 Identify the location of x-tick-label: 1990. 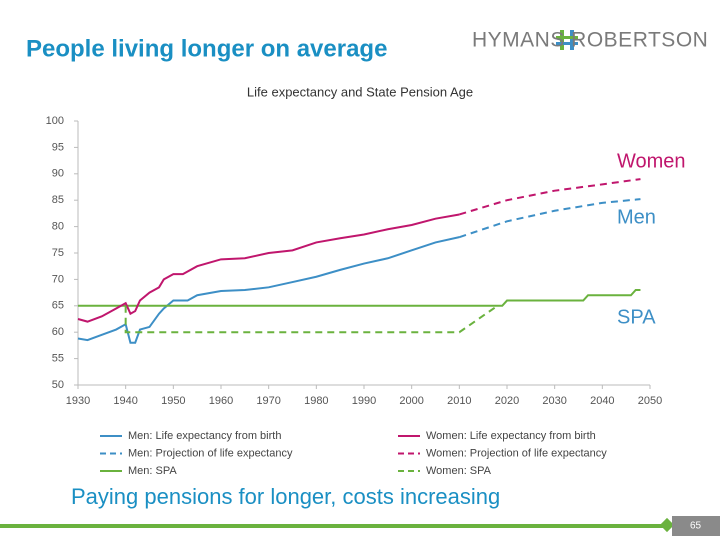
(364, 401).